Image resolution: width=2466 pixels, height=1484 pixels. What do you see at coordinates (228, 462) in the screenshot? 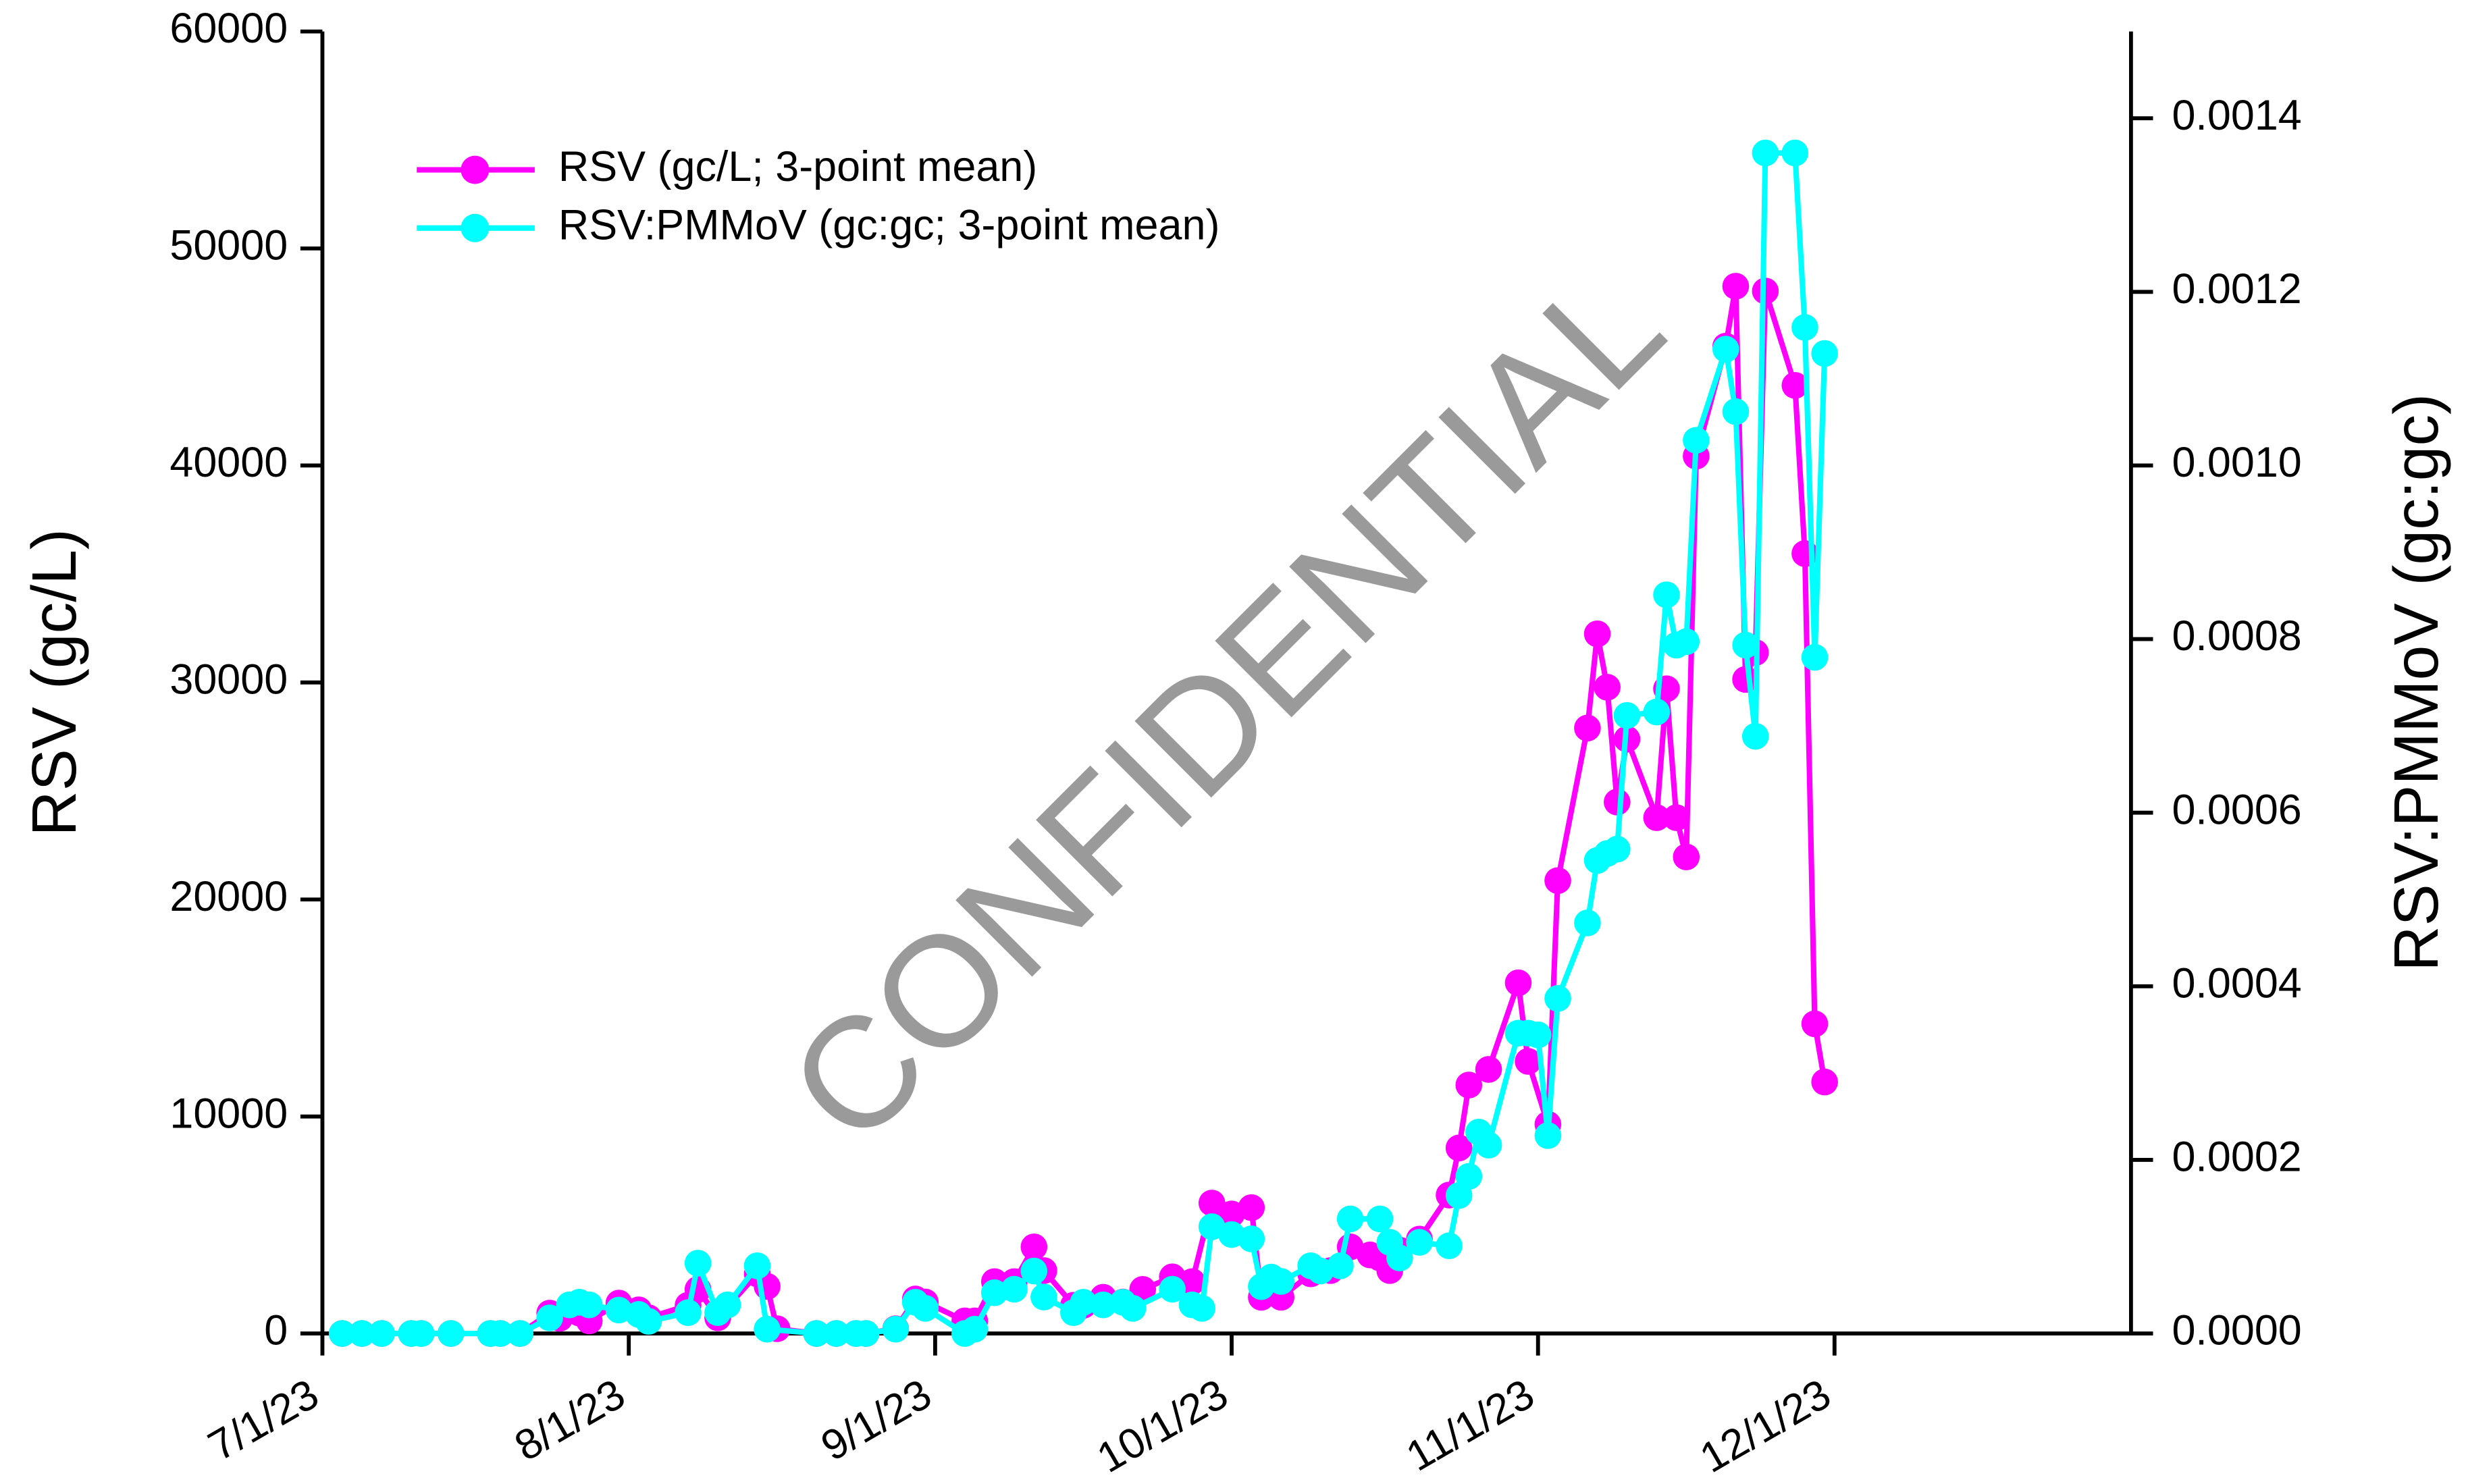
I see `y-tick-label: 40000` at bounding box center [228, 462].